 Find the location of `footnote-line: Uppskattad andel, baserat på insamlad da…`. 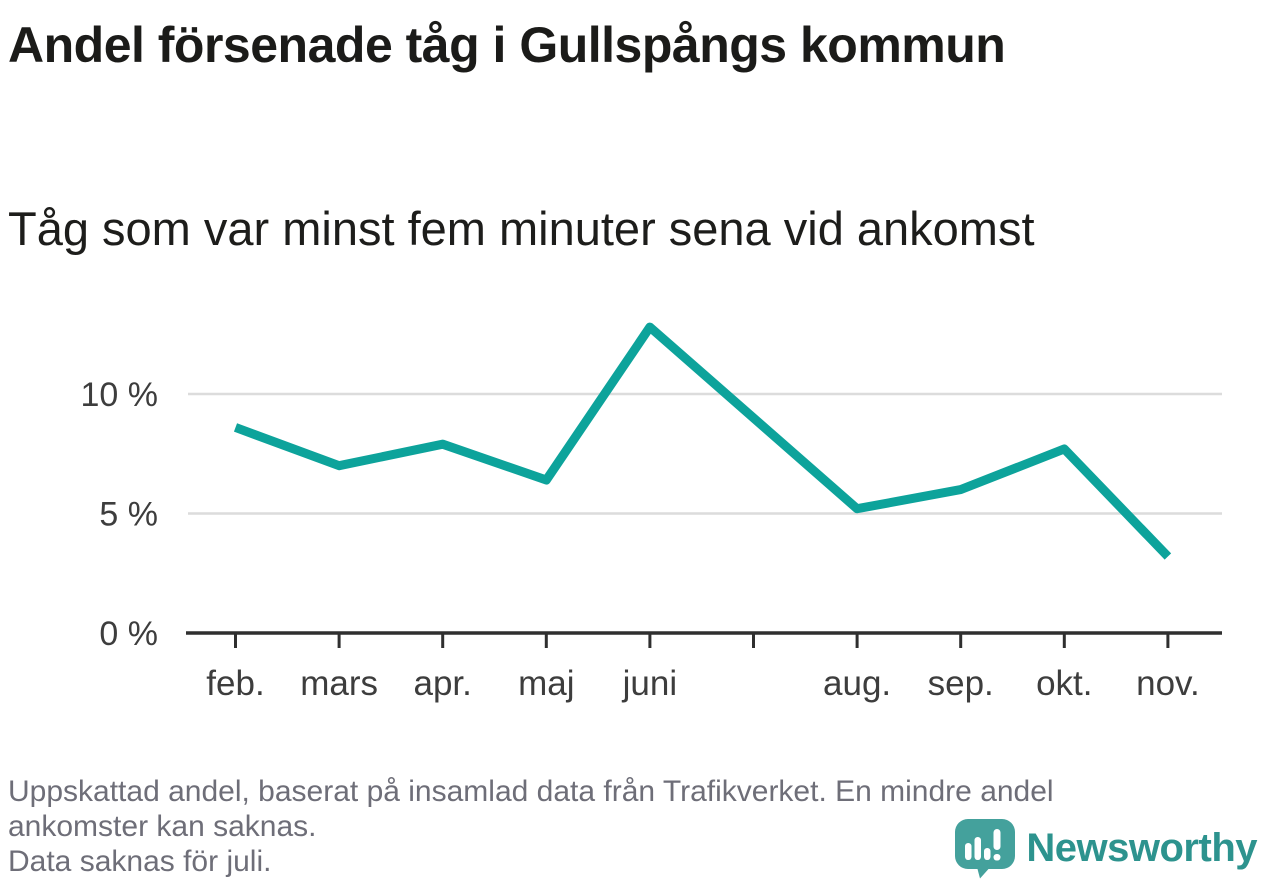

footnote-line: Uppskattad andel, baserat på insamlad da… is located at coordinates (531, 791).